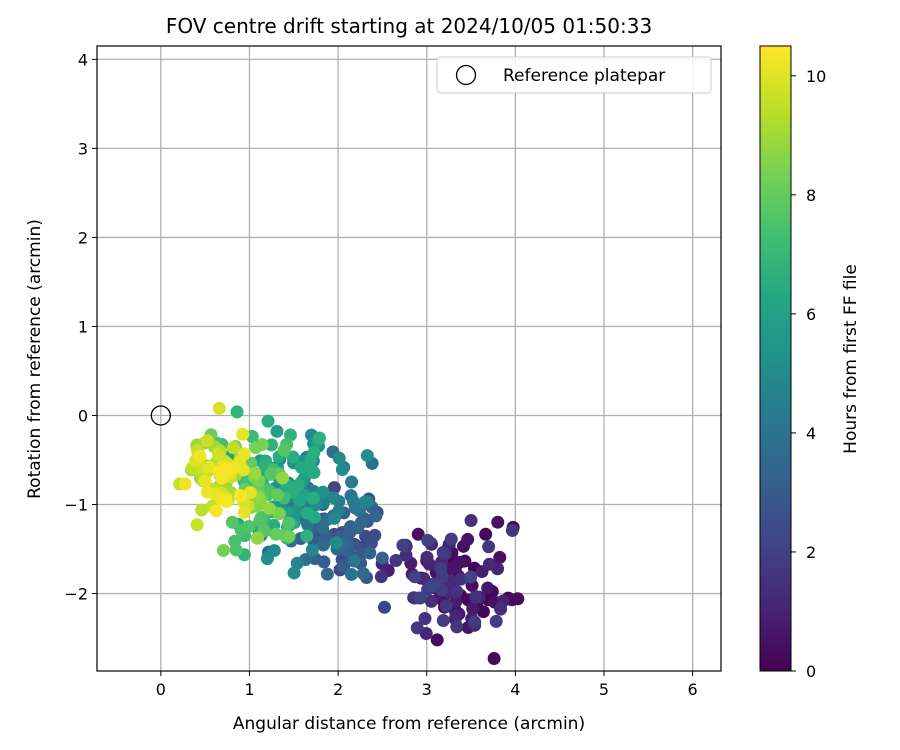 Image resolution: width=900 pixels, height=750 pixels. I want to click on x-axis-ticks: 0 1 2 3 4 5 6, so click(427, 685).